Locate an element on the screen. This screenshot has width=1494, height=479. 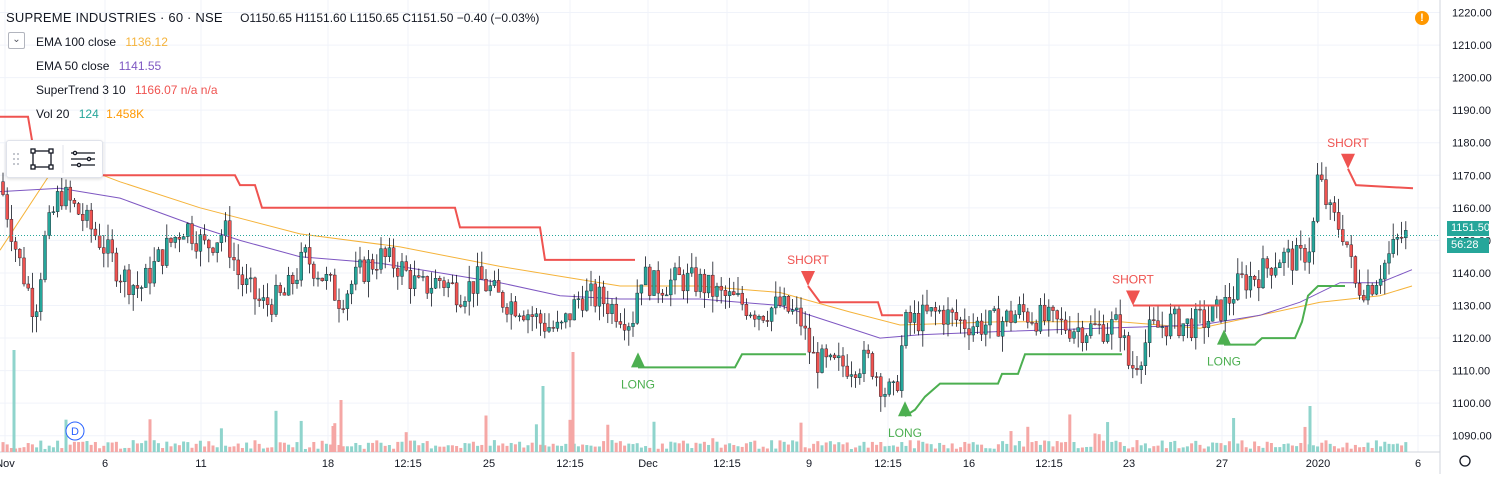
long-signal-arrow is located at coordinates (905, 409).